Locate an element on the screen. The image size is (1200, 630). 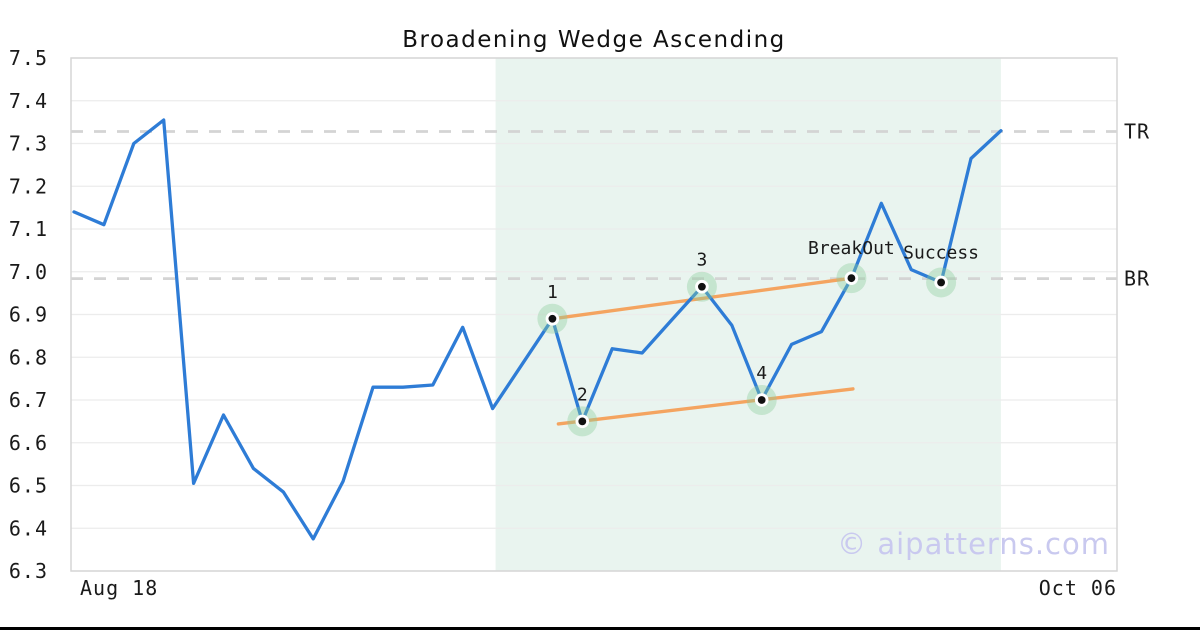
marker-label-success: Success is located at coordinates (941, 252).